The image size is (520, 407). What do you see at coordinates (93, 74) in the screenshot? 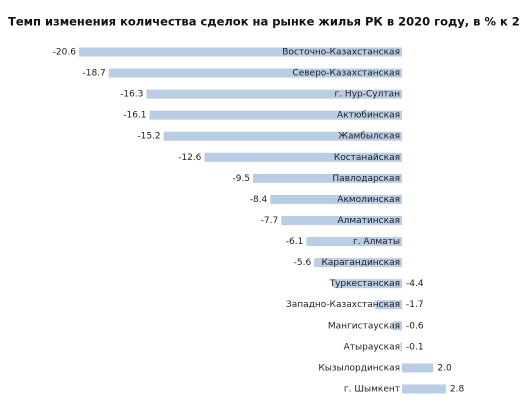
I see `value-label: -18.7` at bounding box center [93, 74].